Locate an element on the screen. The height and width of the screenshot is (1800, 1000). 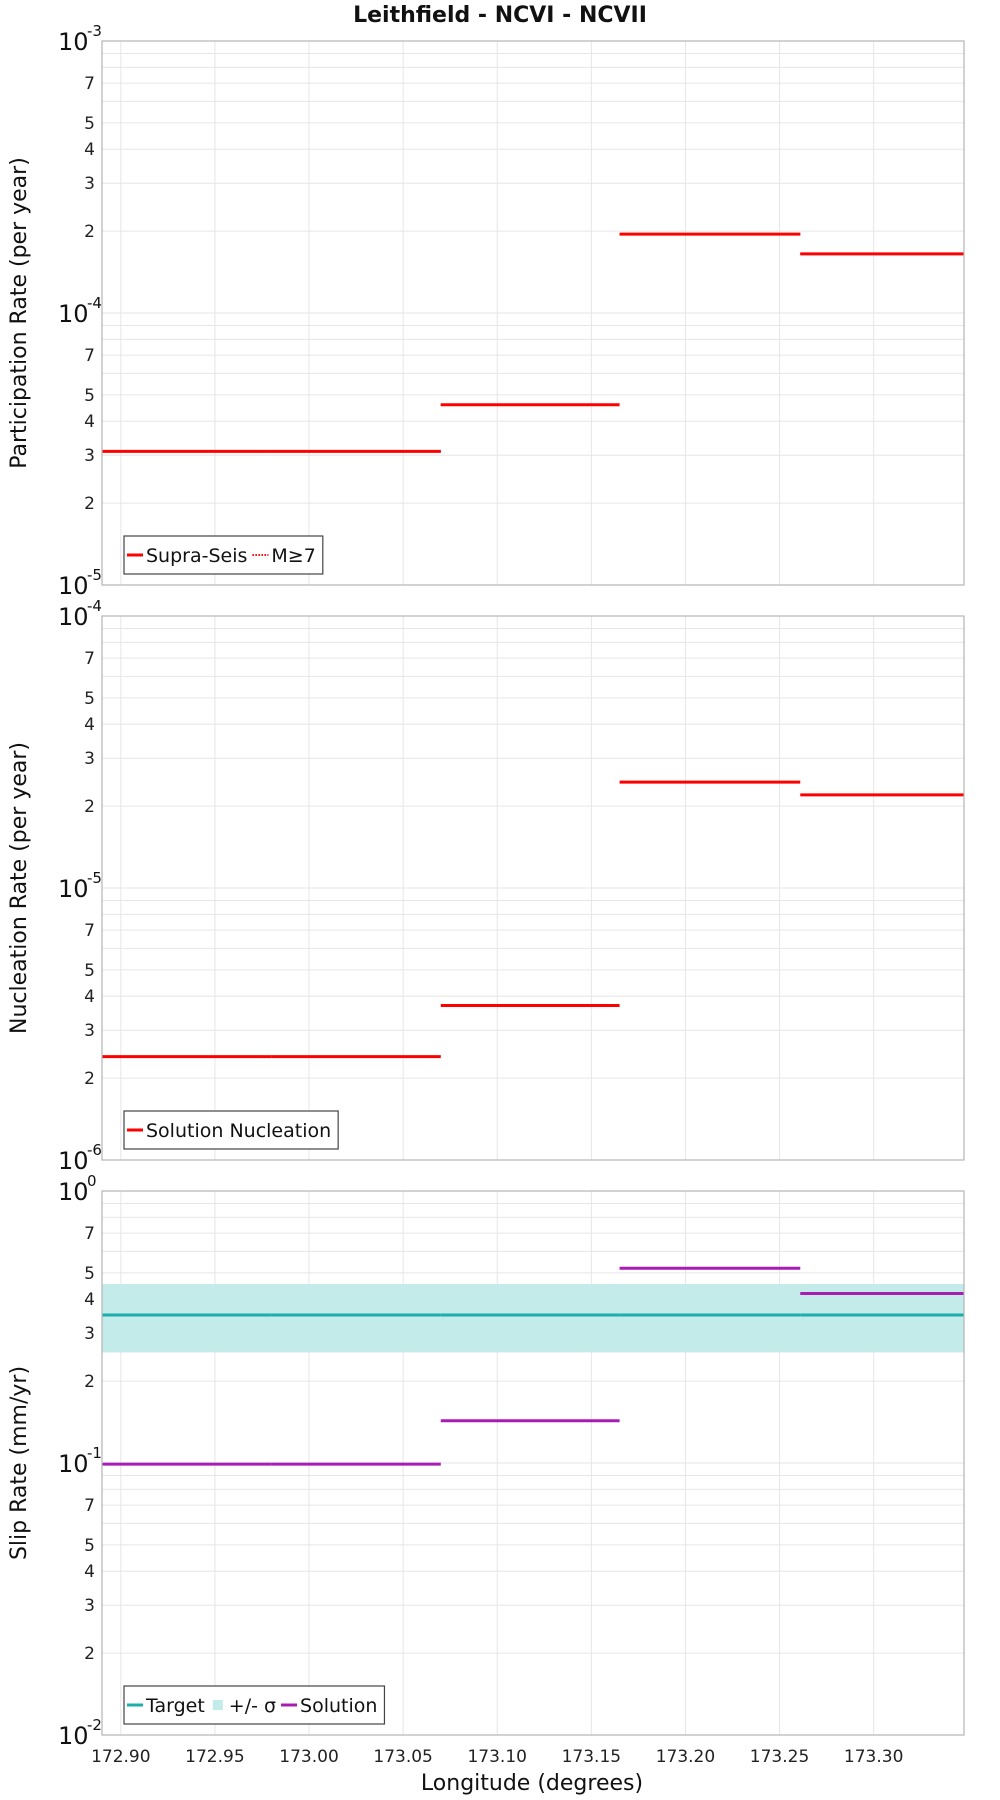
y-tick-exponent-label: -1 is located at coordinates (94, 1453).